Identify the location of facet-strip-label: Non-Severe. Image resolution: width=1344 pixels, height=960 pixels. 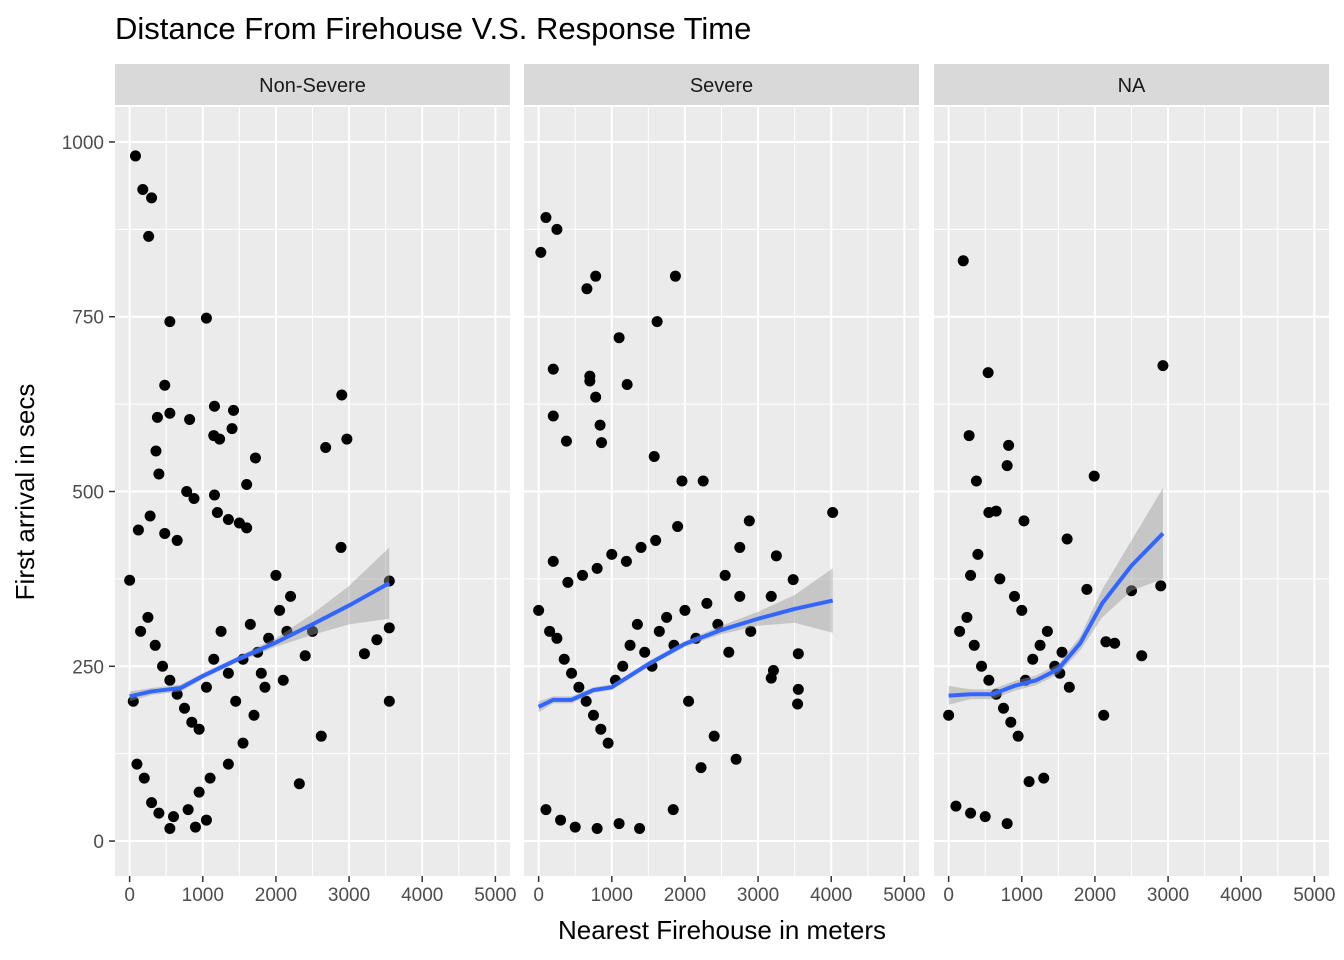
(312, 86).